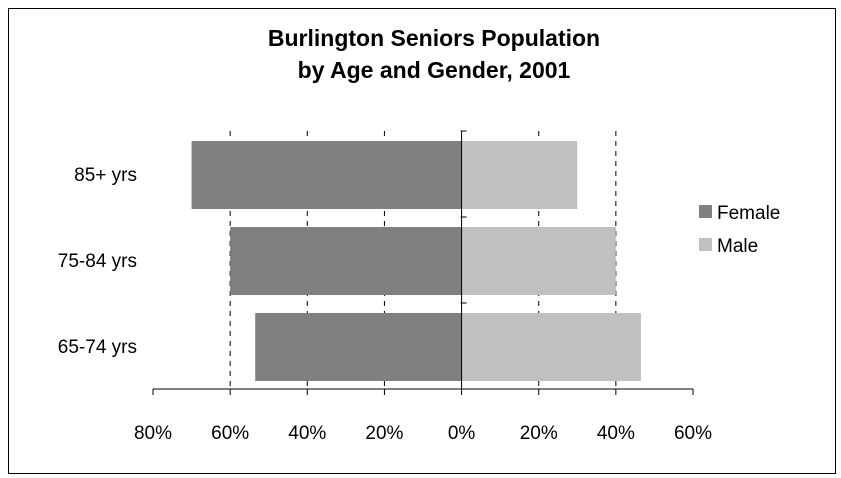  I want to click on legend-swatch-female, so click(705, 211).